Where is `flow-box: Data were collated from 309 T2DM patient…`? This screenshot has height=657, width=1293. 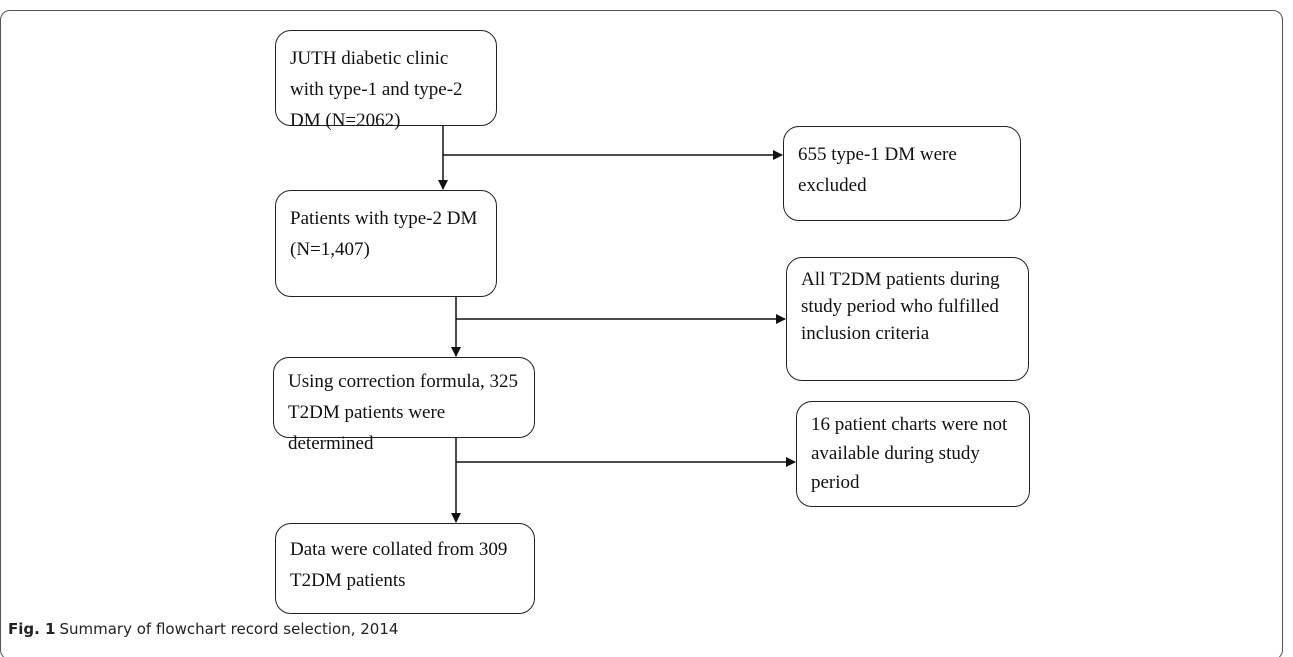 flow-box: Data were collated from 309 T2DM patient… is located at coordinates (405, 568).